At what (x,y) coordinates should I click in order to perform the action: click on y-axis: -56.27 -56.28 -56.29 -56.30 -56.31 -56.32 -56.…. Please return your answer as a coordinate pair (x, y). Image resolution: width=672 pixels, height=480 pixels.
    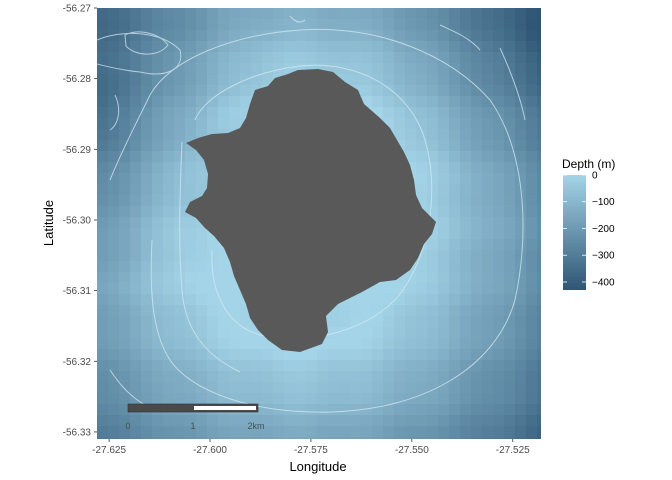
    Looking at the image, I should click on (80, 221).